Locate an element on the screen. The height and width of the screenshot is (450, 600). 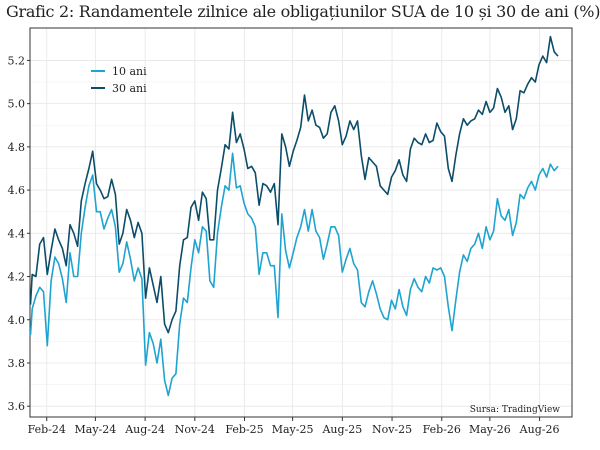
legend-label: 10 ani is located at coordinates (129, 71).